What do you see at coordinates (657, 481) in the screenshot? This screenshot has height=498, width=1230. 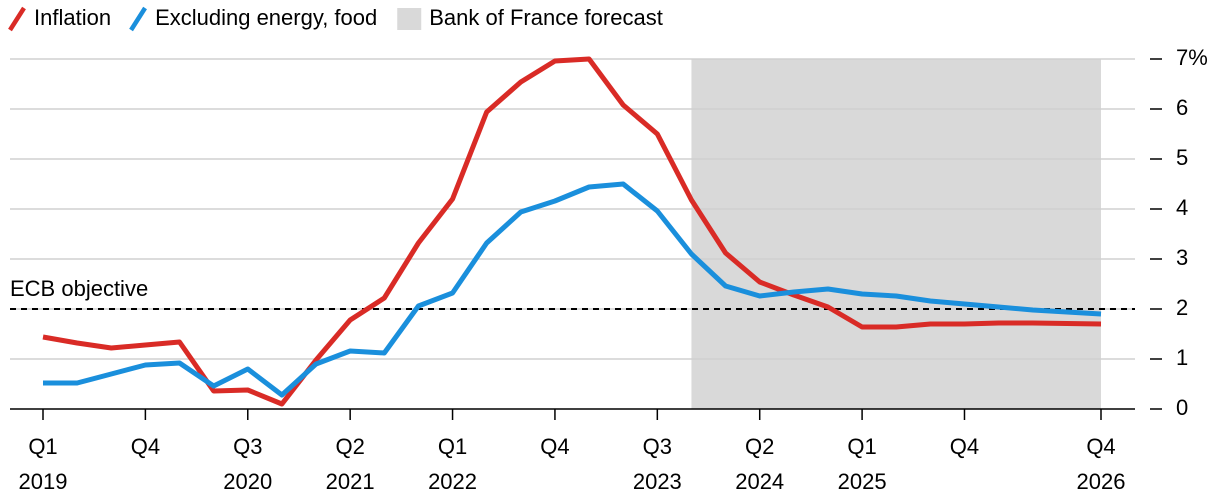 I see `x-year-label: 2023` at bounding box center [657, 481].